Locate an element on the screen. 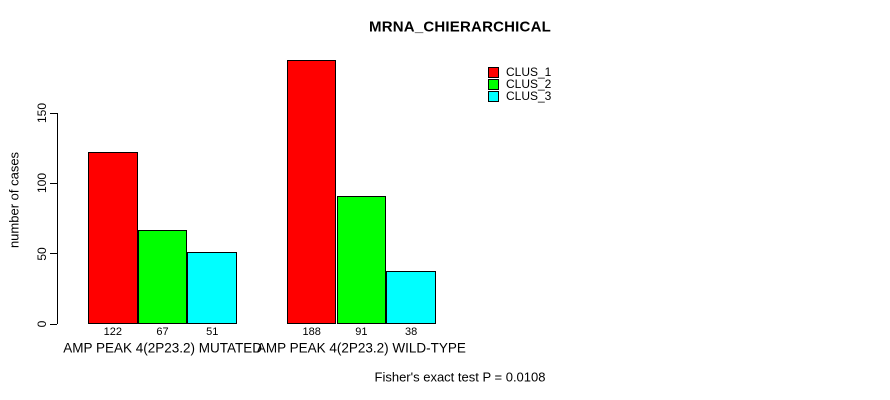 The image size is (890, 400). legend-label: CLUS_2 is located at coordinates (529, 84).